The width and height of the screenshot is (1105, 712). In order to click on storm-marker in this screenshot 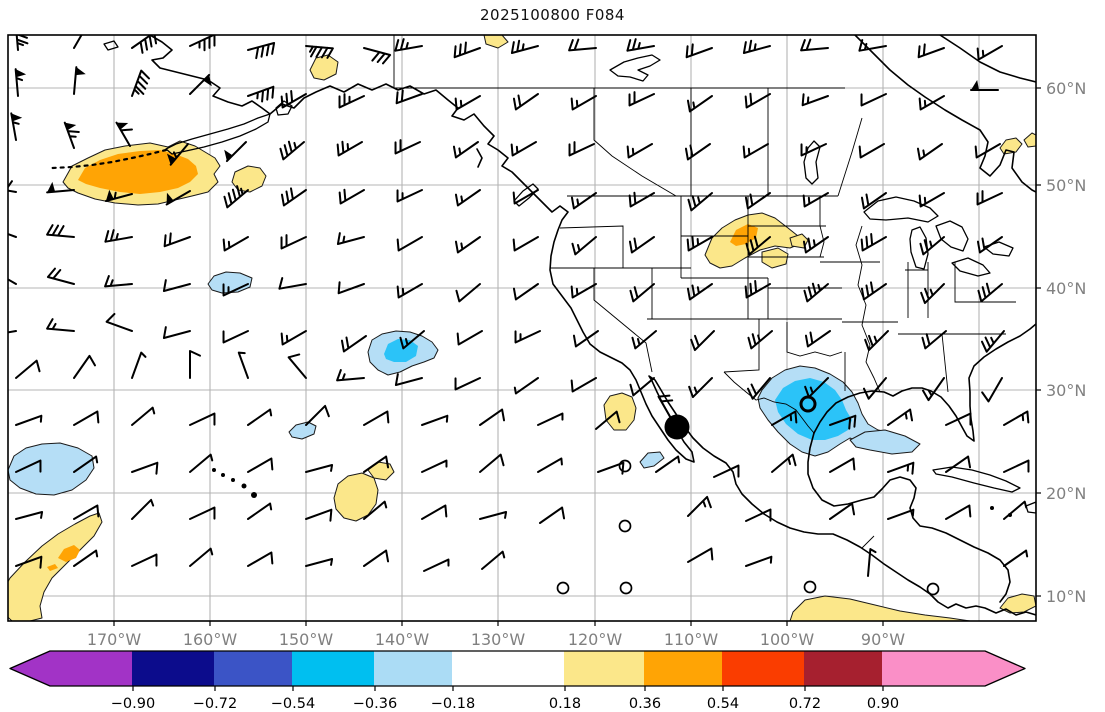, I will do `click(740, 417)`.